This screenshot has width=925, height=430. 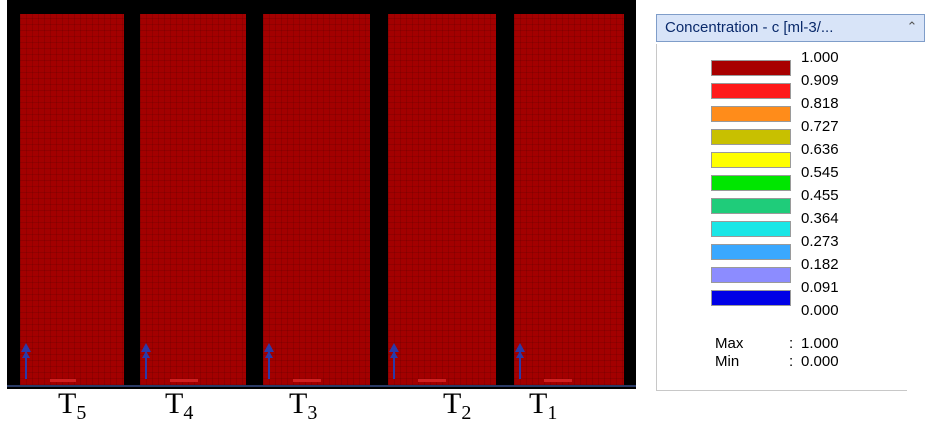 I want to click on label-t2: T2, so click(x=457, y=405).